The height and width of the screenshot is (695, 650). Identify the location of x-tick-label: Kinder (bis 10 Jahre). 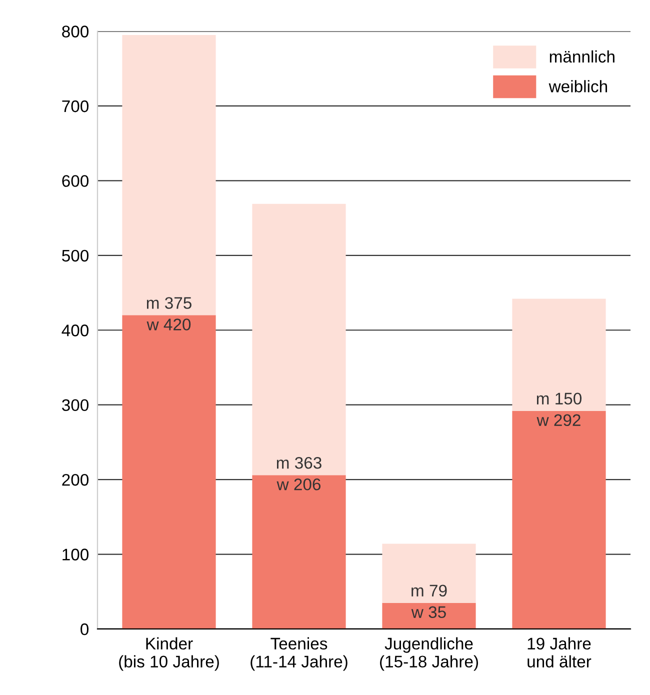
(169, 654).